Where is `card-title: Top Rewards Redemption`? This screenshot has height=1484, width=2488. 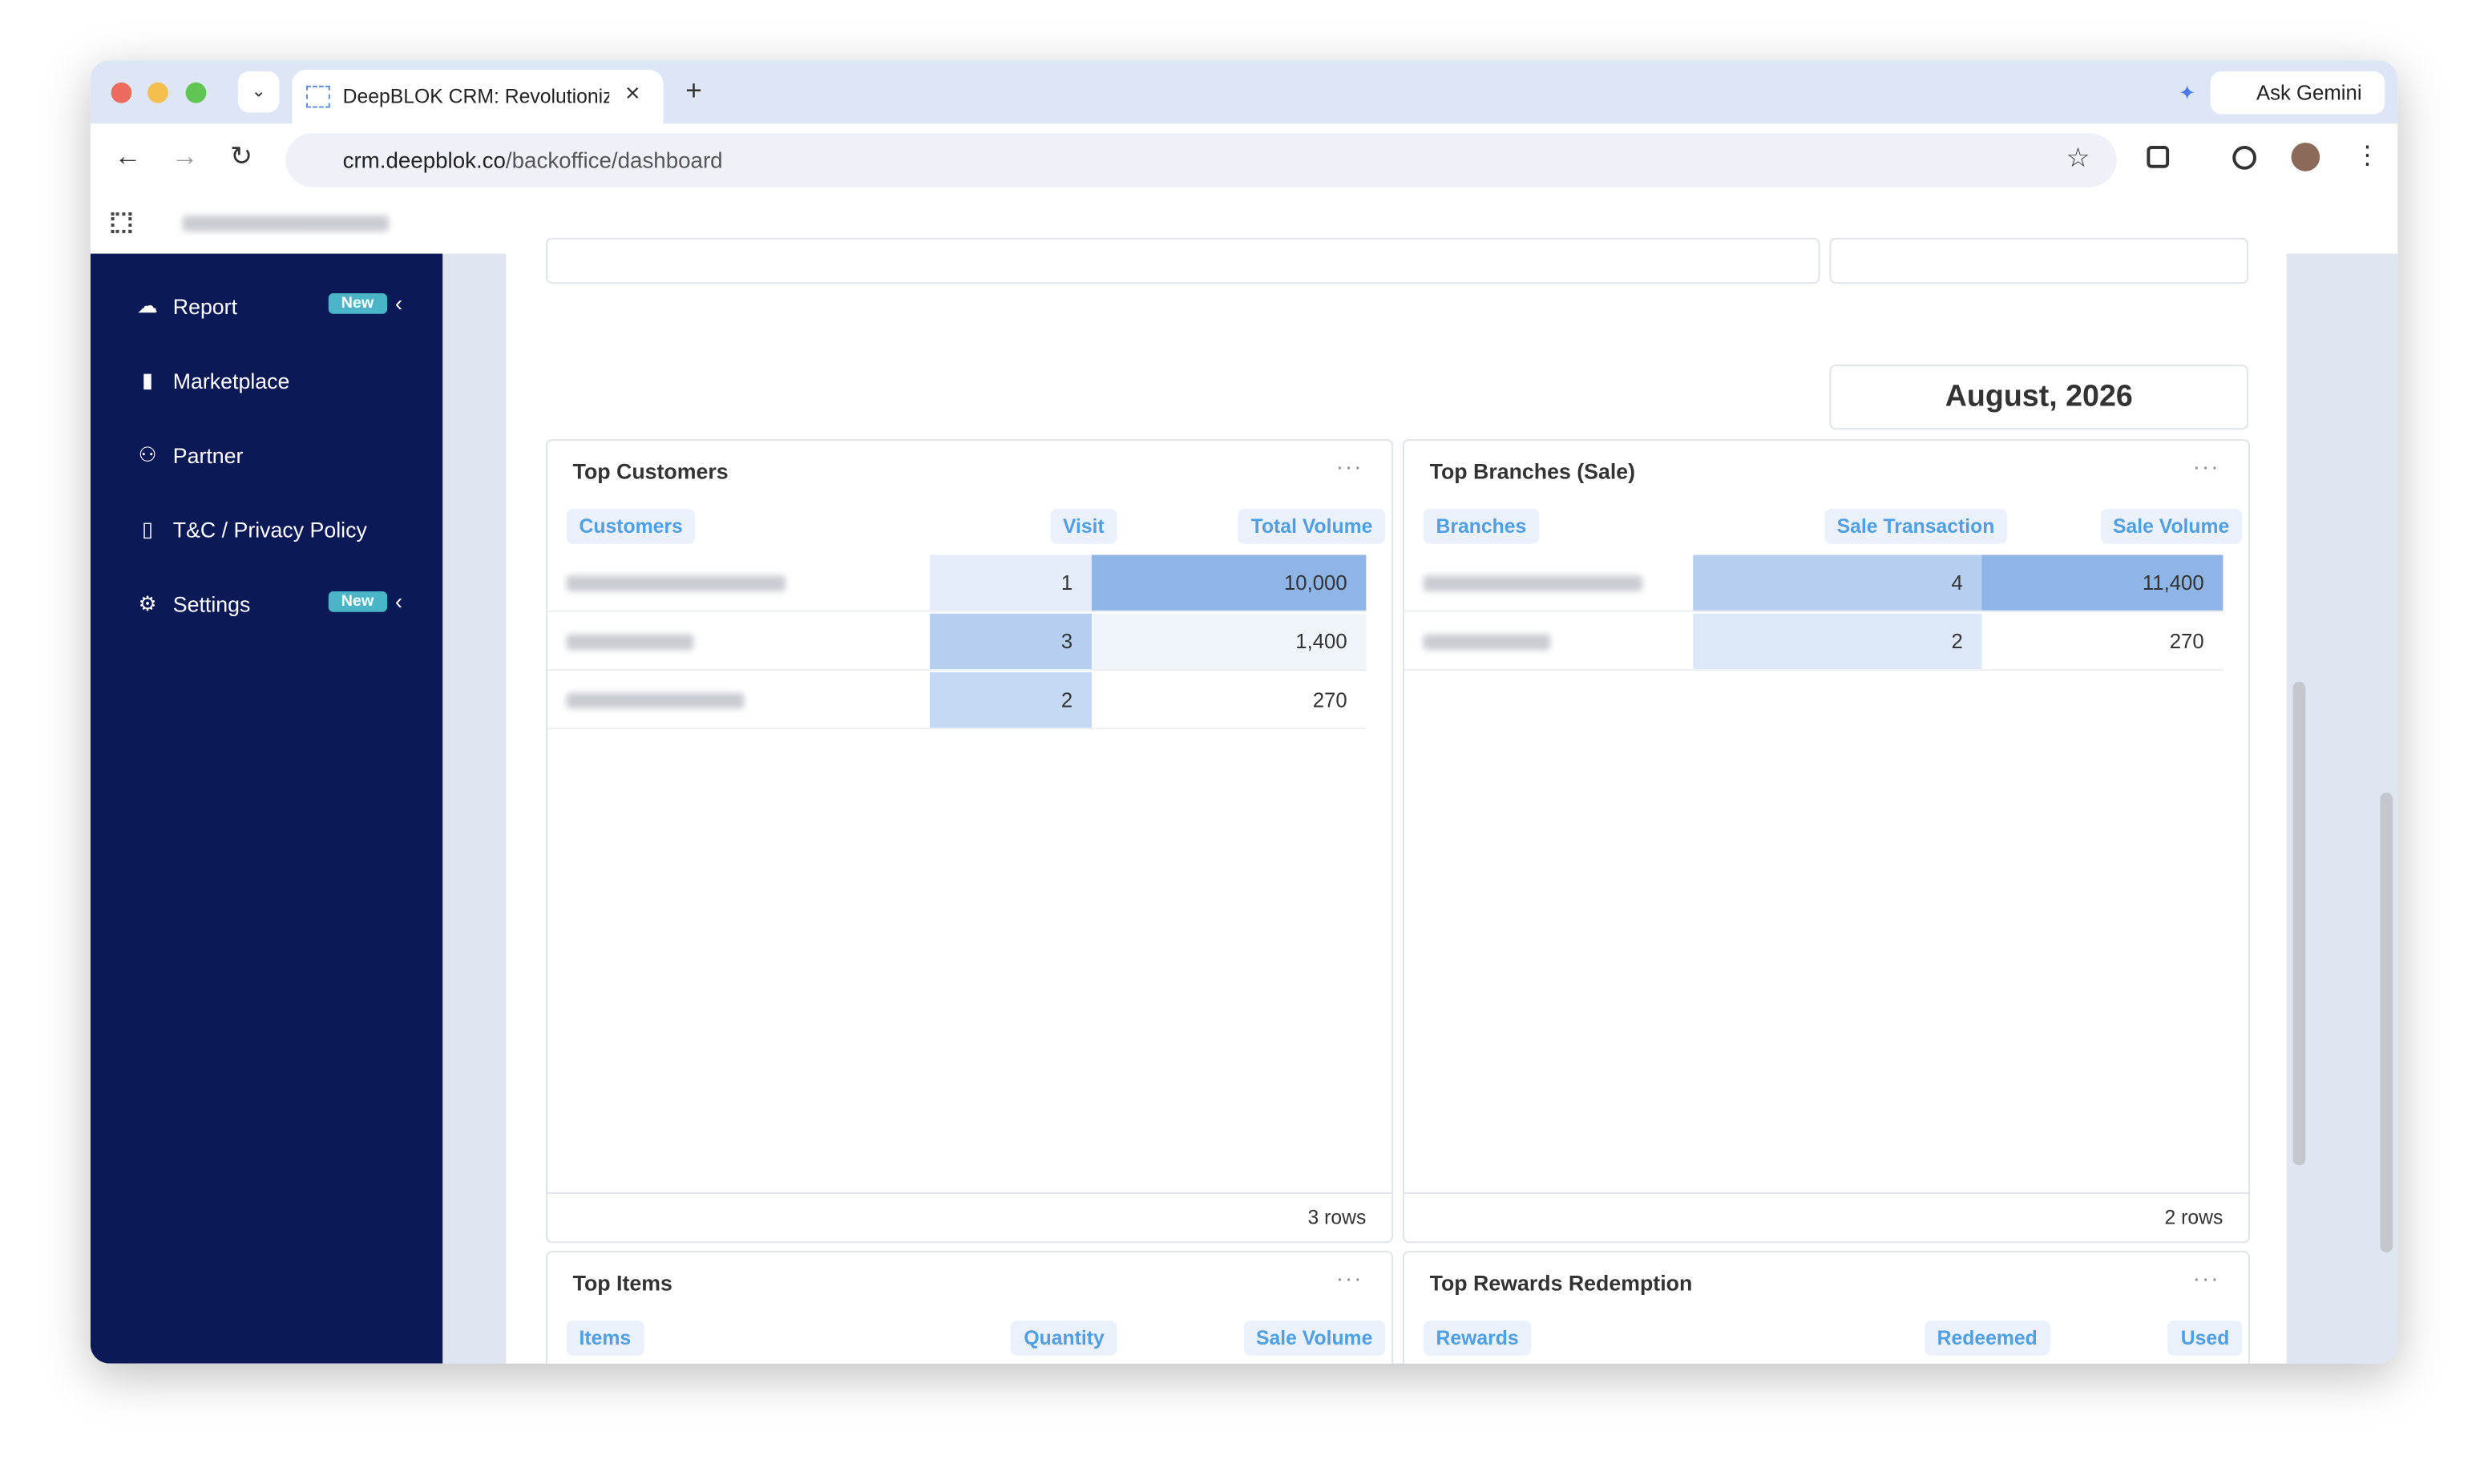 card-title: Top Rewards Redemption is located at coordinates (1561, 1283).